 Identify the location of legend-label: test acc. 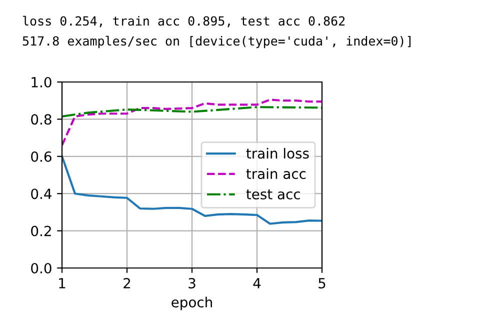
(273, 194).